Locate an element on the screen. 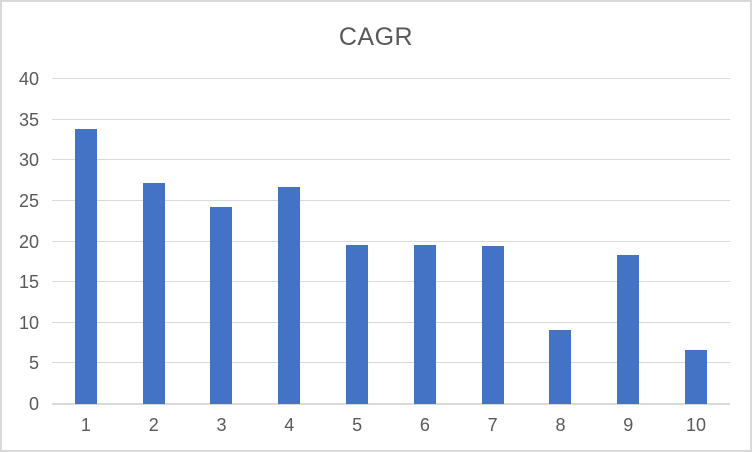  x-axis-tick-label: 10 is located at coordinates (696, 425).